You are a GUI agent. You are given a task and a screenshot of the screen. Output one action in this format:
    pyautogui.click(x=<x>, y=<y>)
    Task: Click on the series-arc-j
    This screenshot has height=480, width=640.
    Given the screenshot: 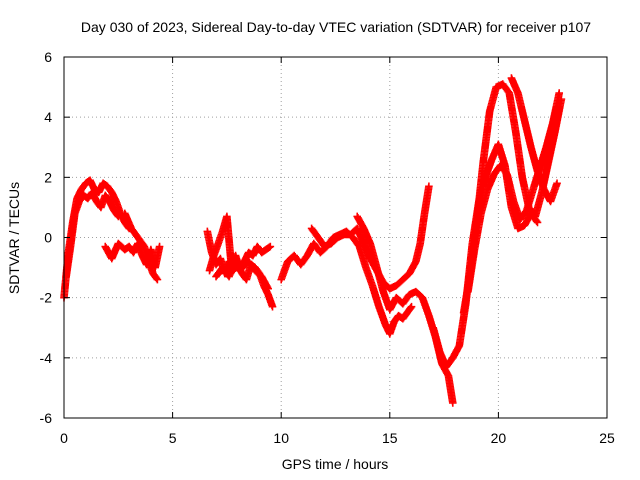 What is the action you would take?
    pyautogui.click(x=405, y=309)
    